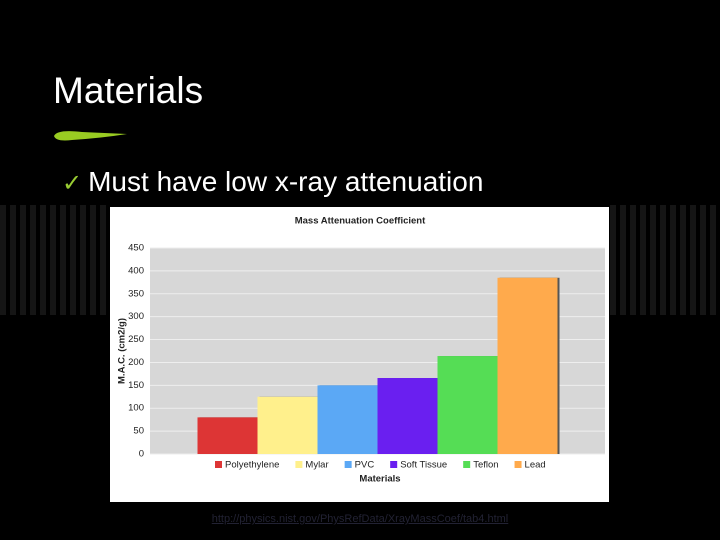  What do you see at coordinates (136, 293) in the screenshot?
I see `y-tick-label: 350` at bounding box center [136, 293].